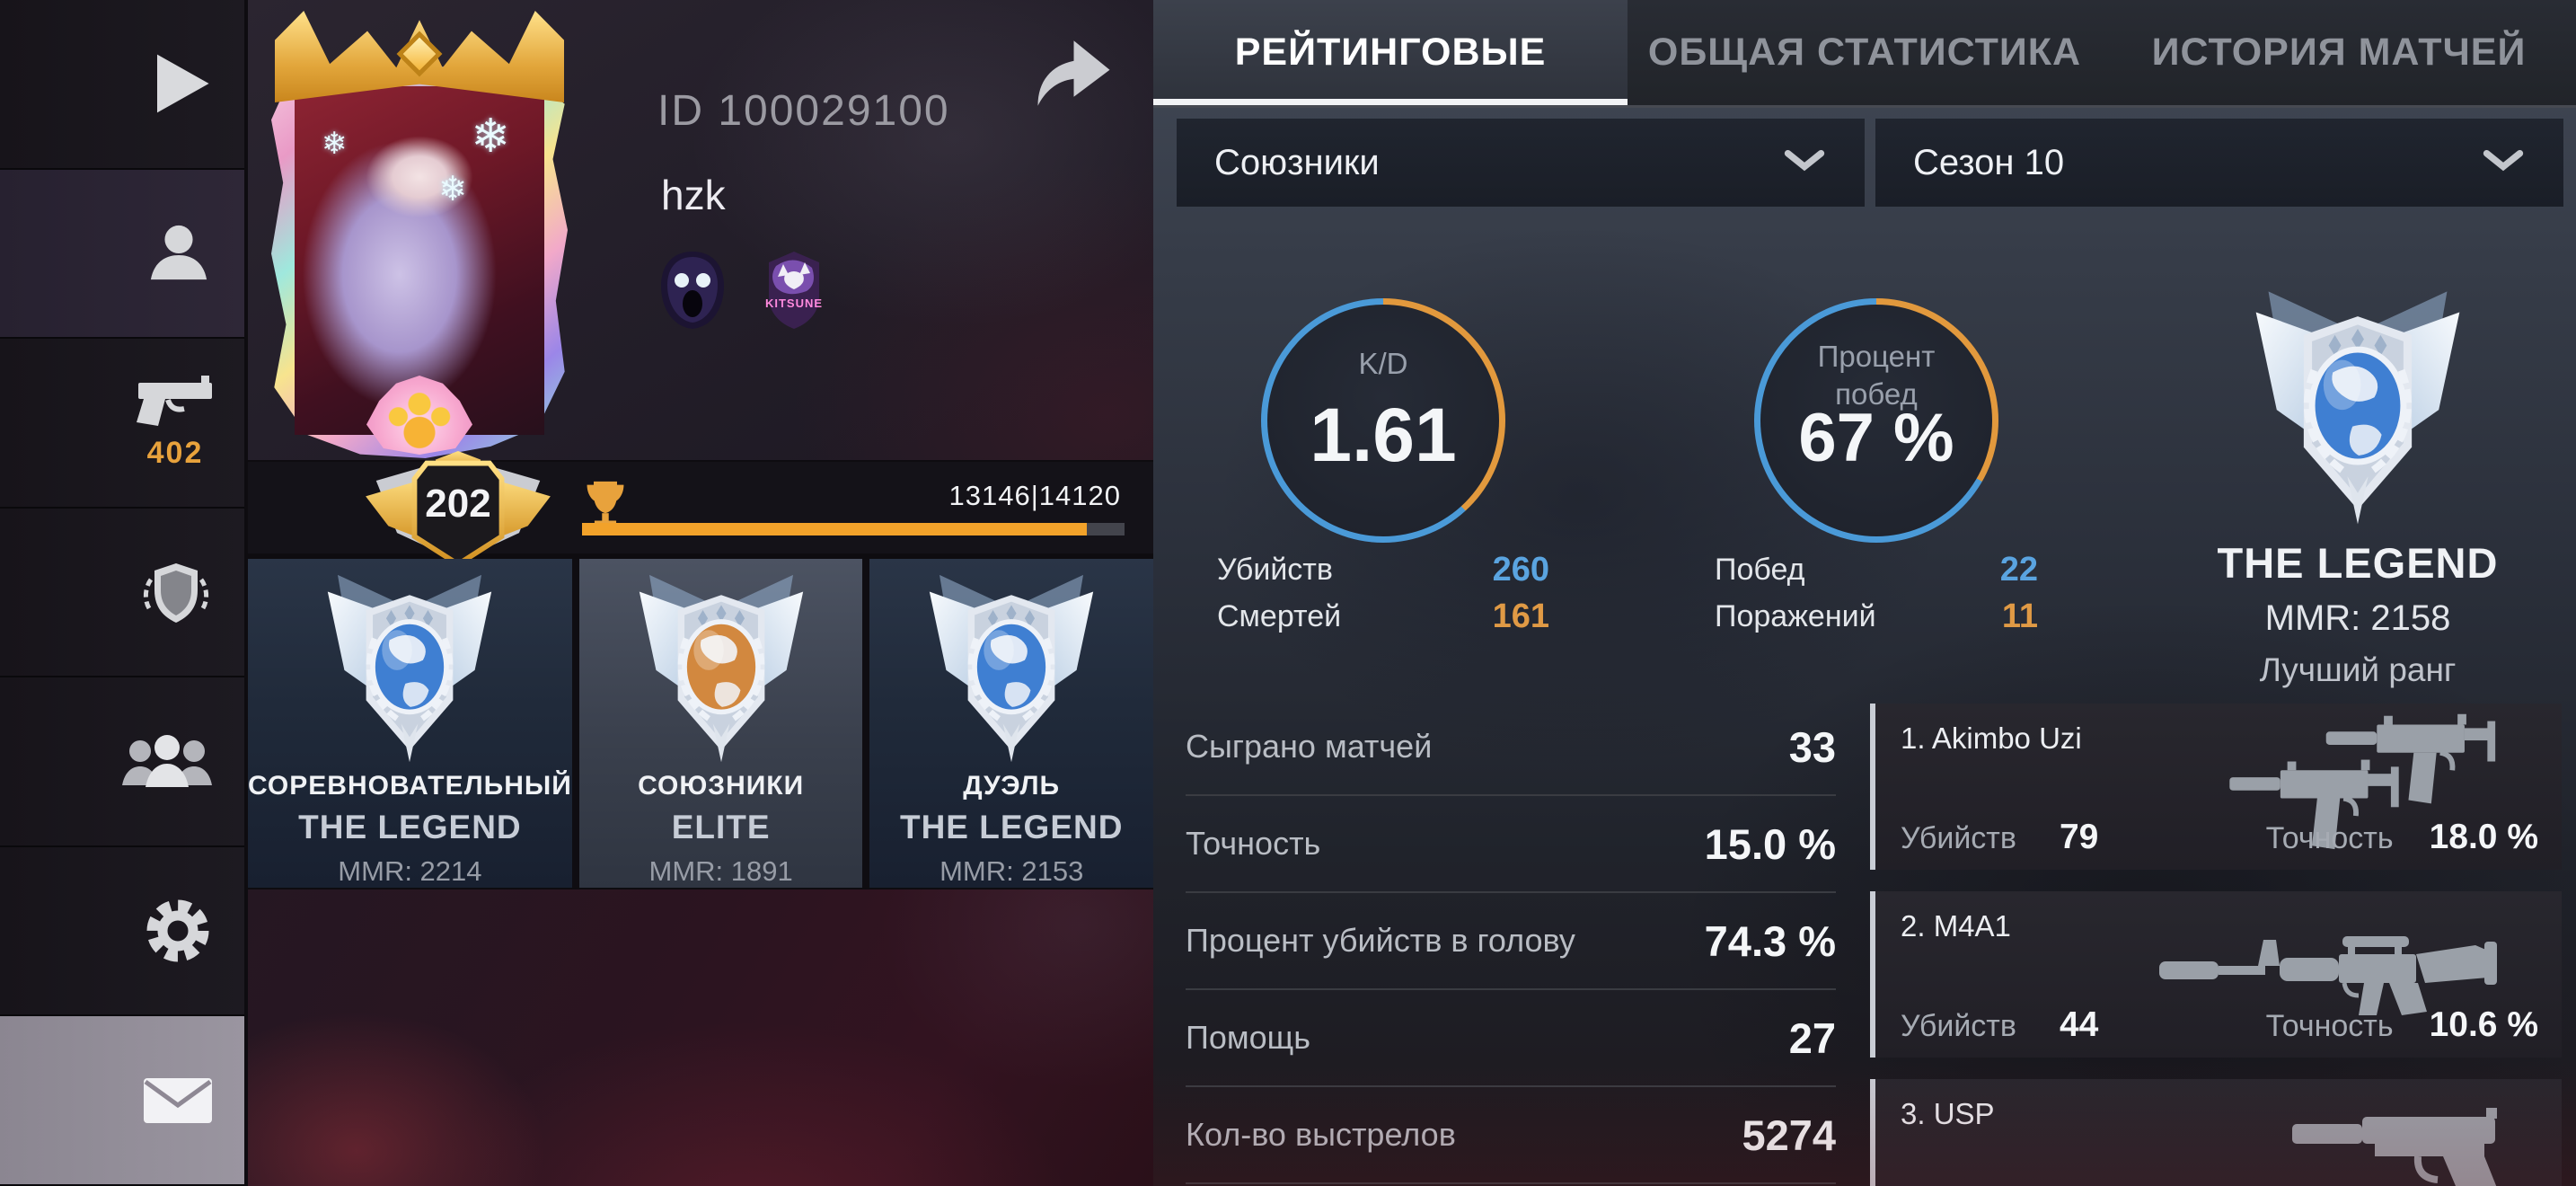 The image size is (2576, 1186). Describe the element at coordinates (2358, 669) in the screenshot. I see `best-rank-caption: Лучший ранг` at that location.